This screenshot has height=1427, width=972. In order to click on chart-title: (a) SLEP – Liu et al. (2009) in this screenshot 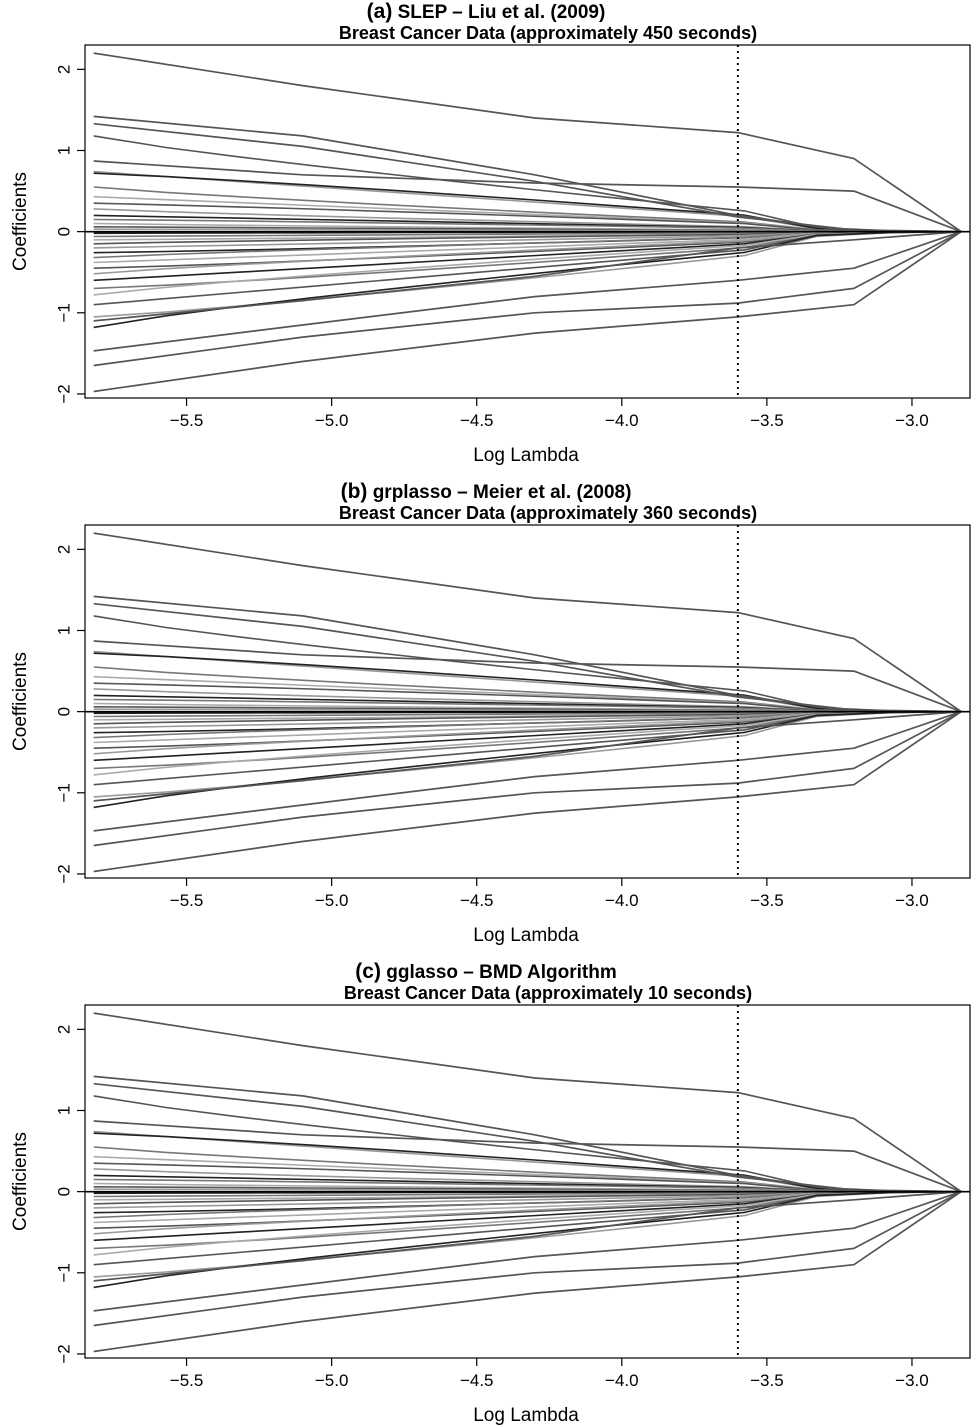, I will do `click(486, 11)`.